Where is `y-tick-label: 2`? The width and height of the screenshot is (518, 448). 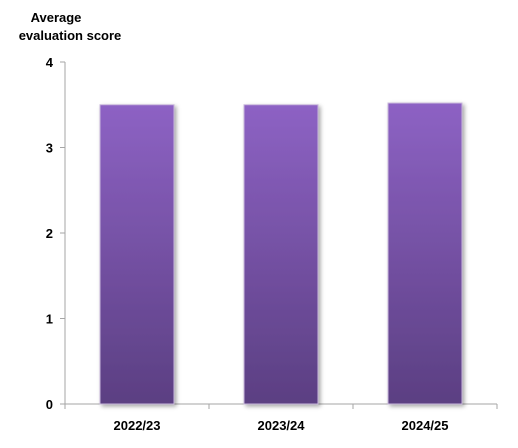 y-tick-label: 2 is located at coordinates (49, 233).